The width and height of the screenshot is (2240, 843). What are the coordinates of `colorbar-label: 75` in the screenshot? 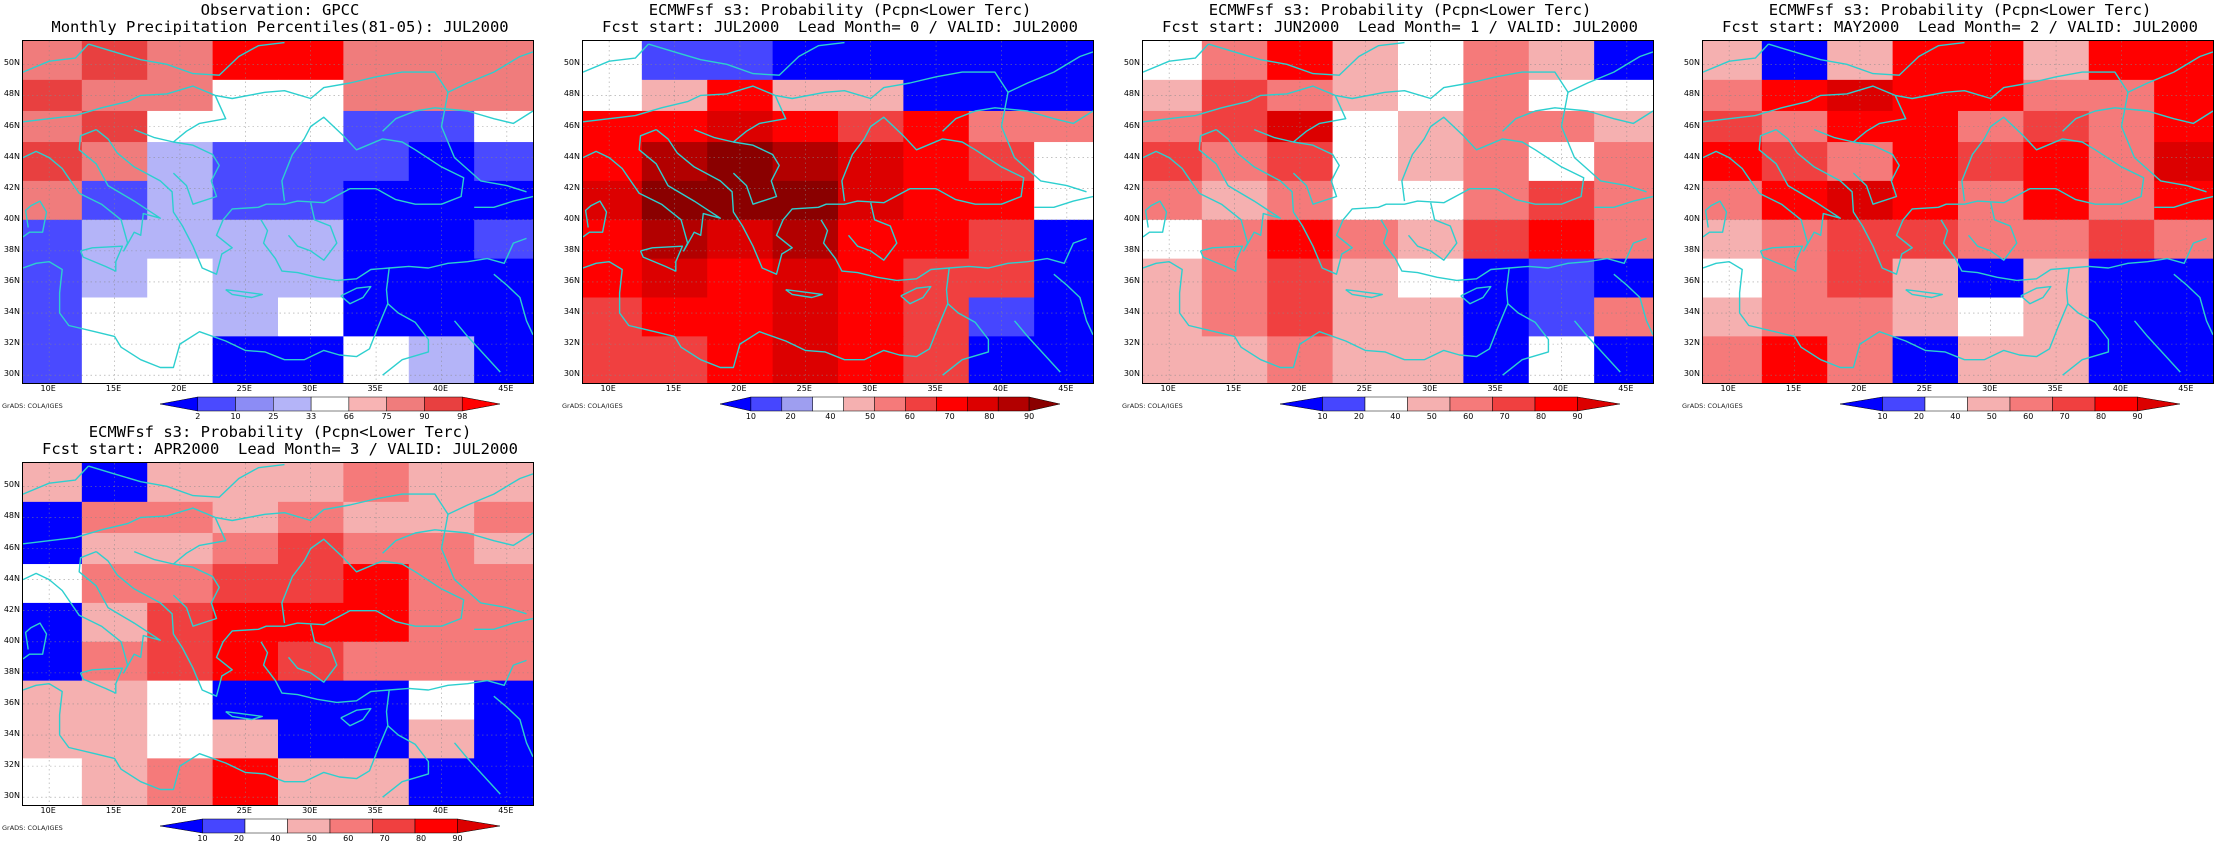 It's located at (386, 416).